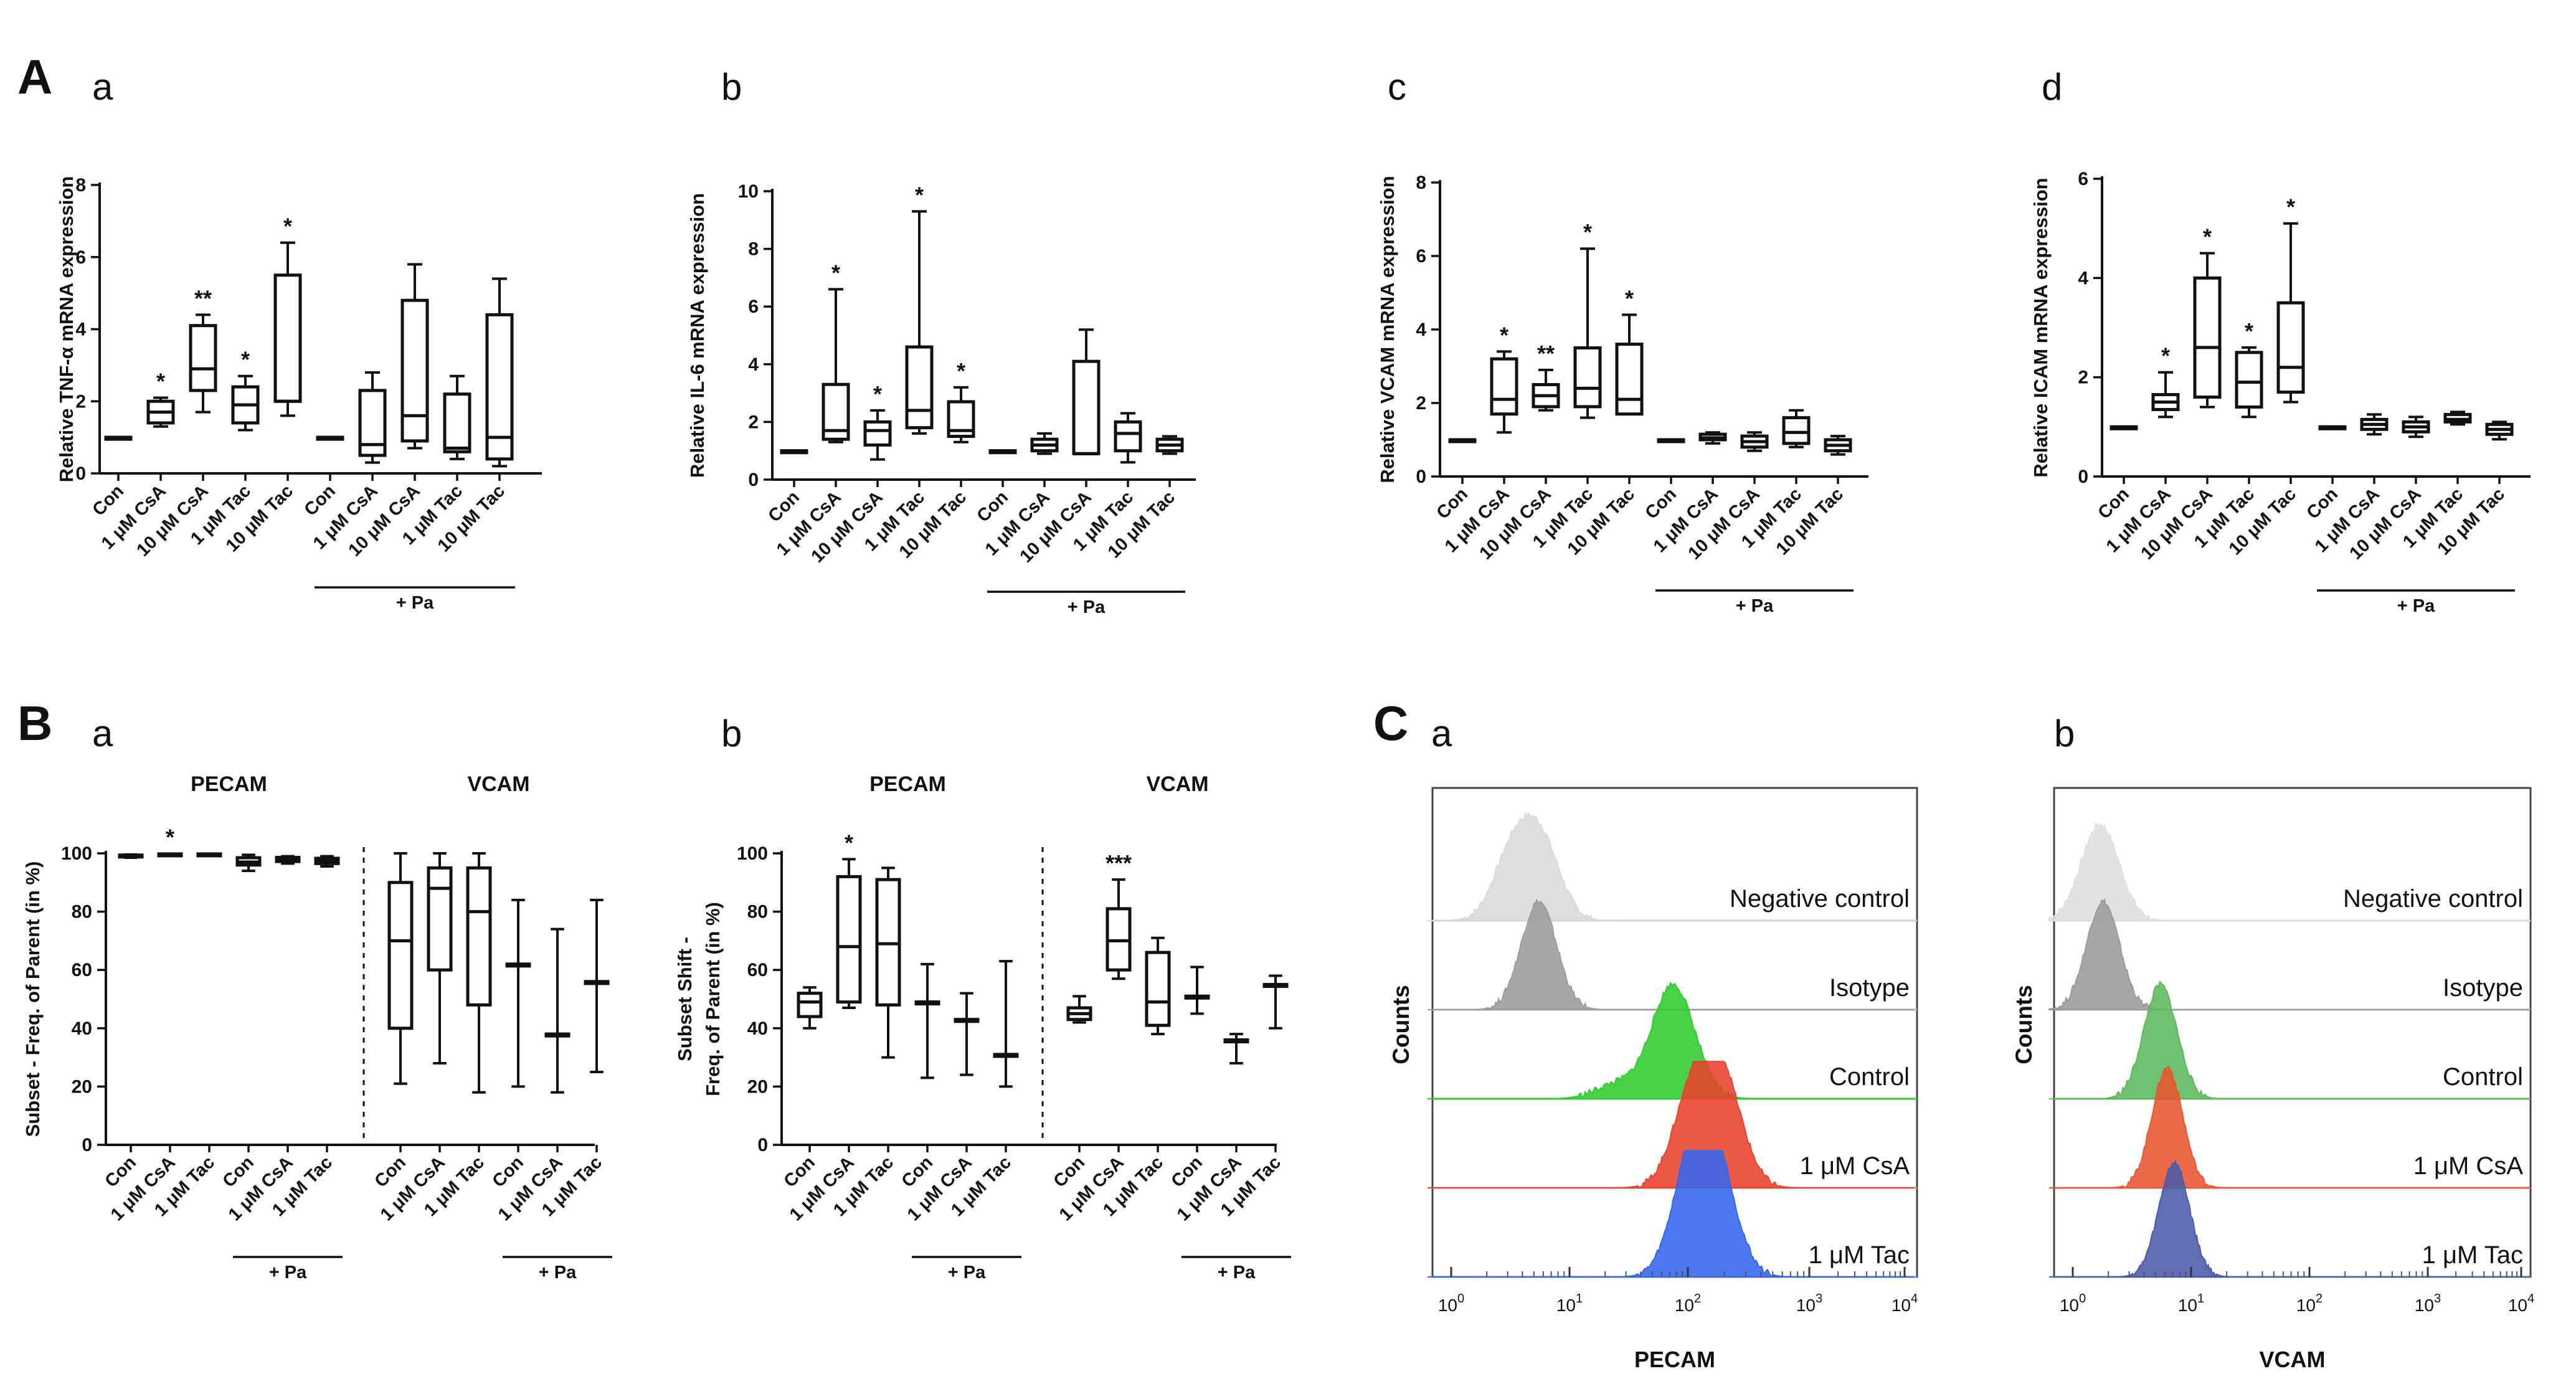 The height and width of the screenshot is (1394, 2576). I want to click on histogram-1: Isotype, so click(2289, 955).